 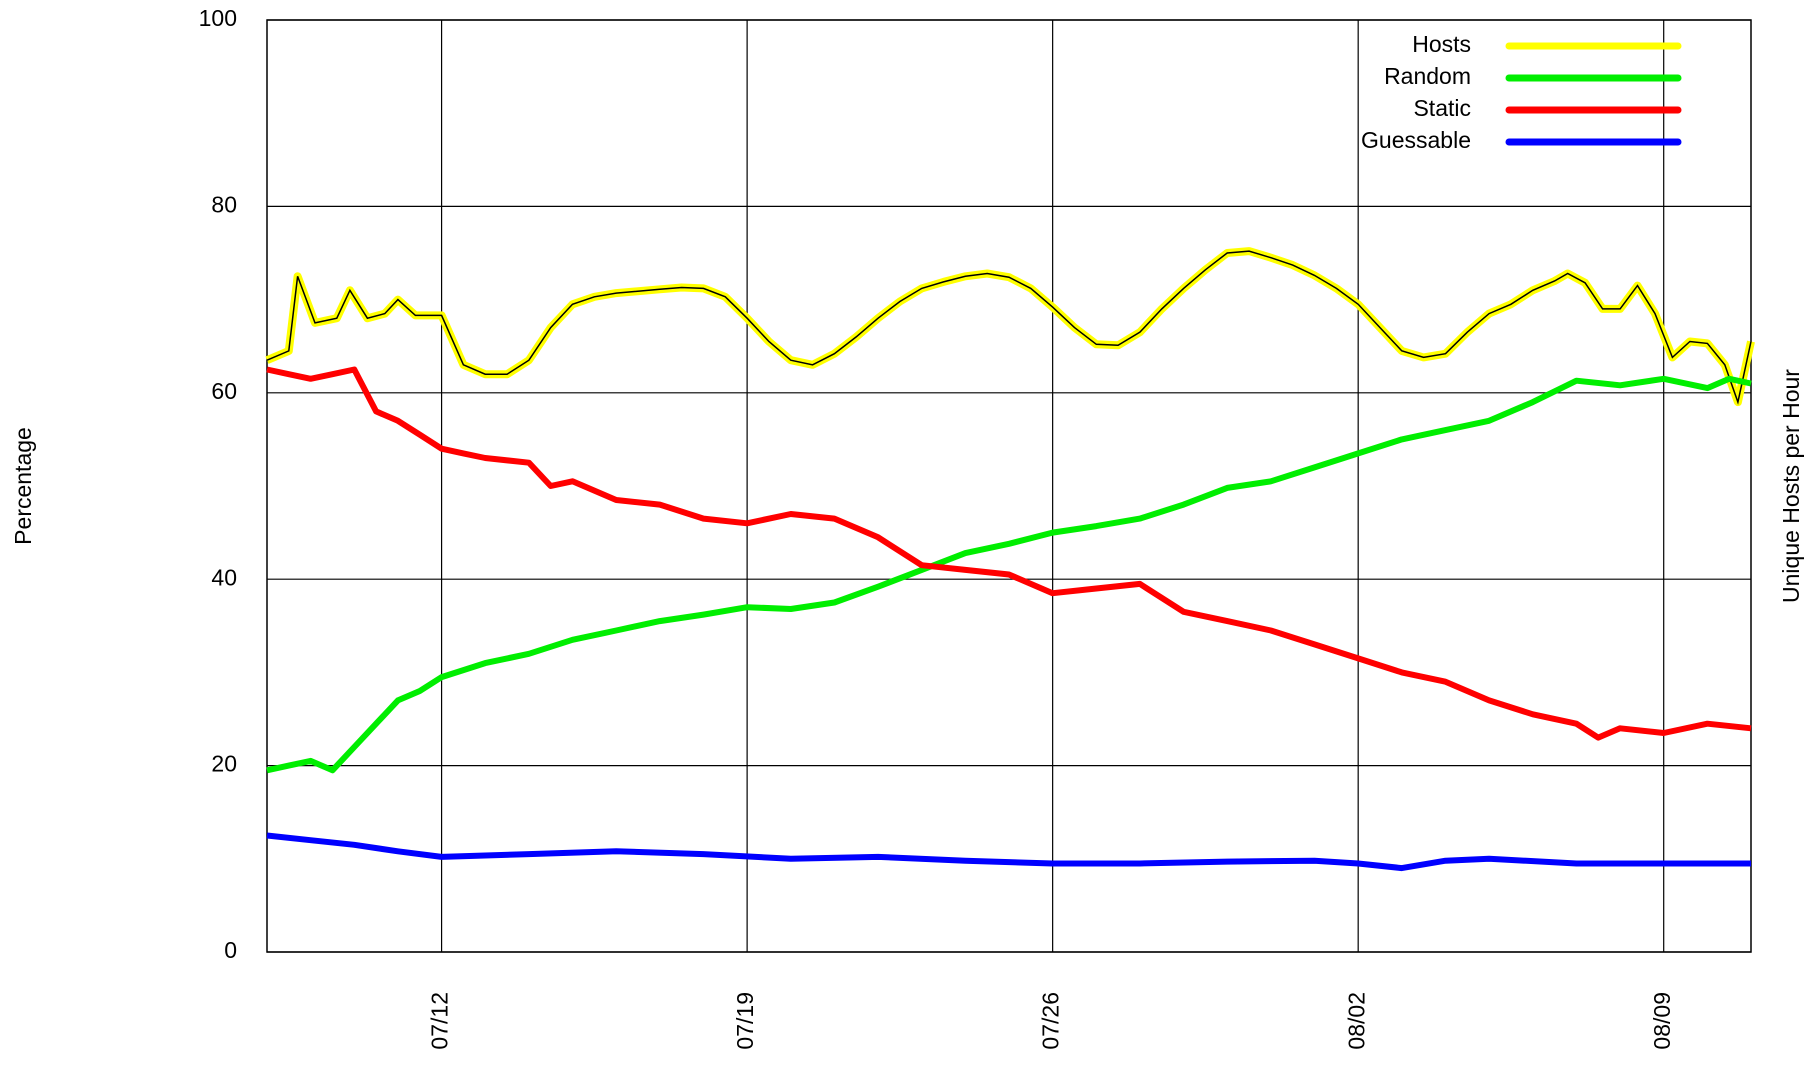 I want to click on legend-label: Random, so click(x=1427, y=76).